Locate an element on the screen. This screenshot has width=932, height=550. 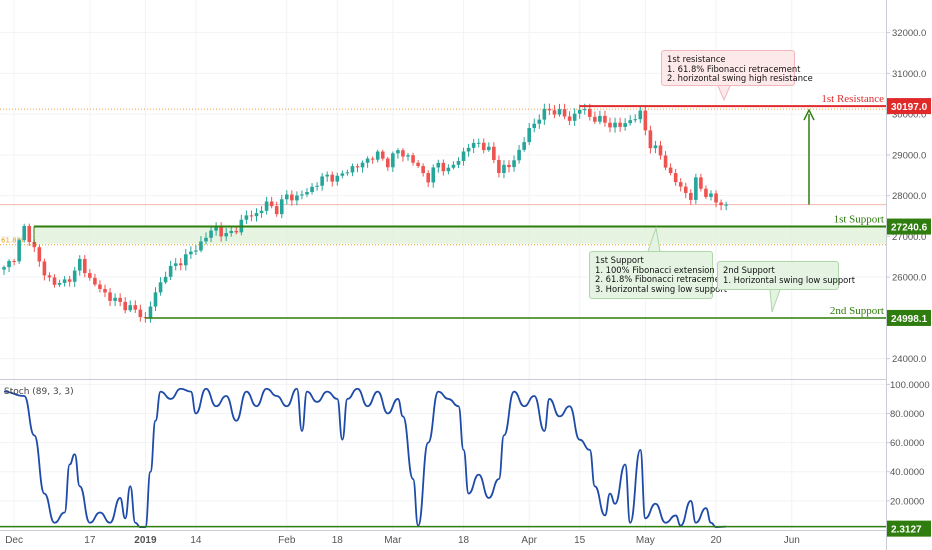
price-tick-label: 31000.0 is located at coordinates (909, 74).